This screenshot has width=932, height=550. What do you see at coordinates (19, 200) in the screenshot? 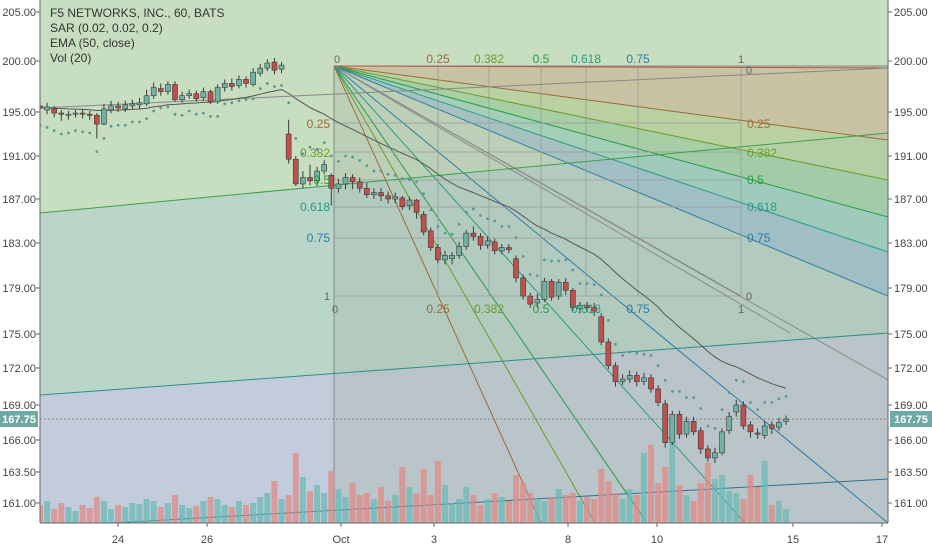
I see `y-tick-label-left: 187.00` at bounding box center [19, 200].